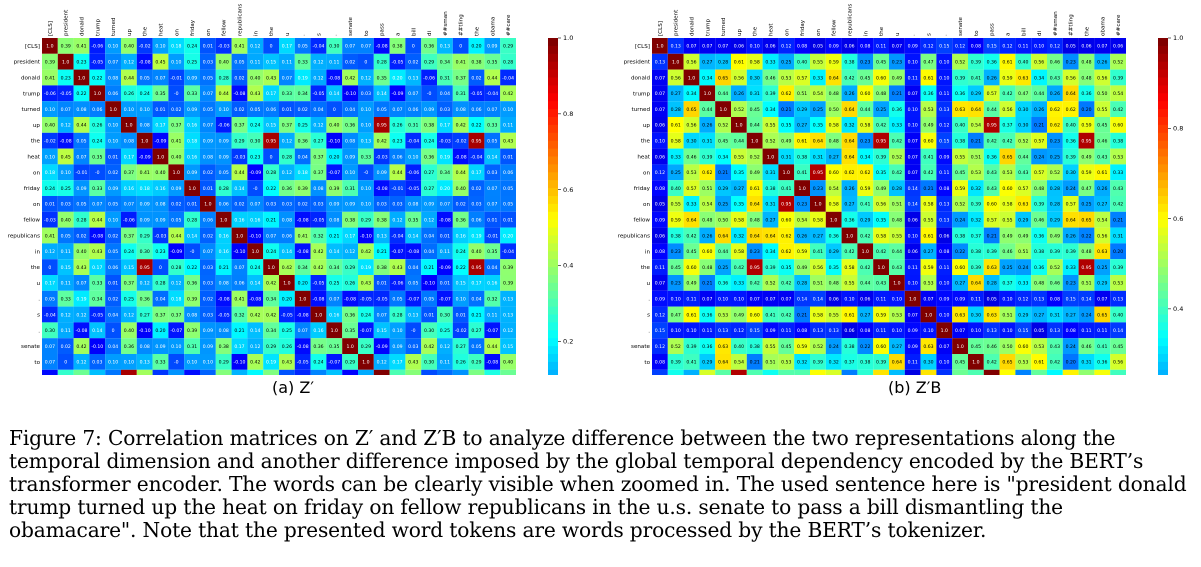  What do you see at coordinates (1039, 173) in the screenshot?
I see `cell-value-label: 0.57` at bounding box center [1039, 173].